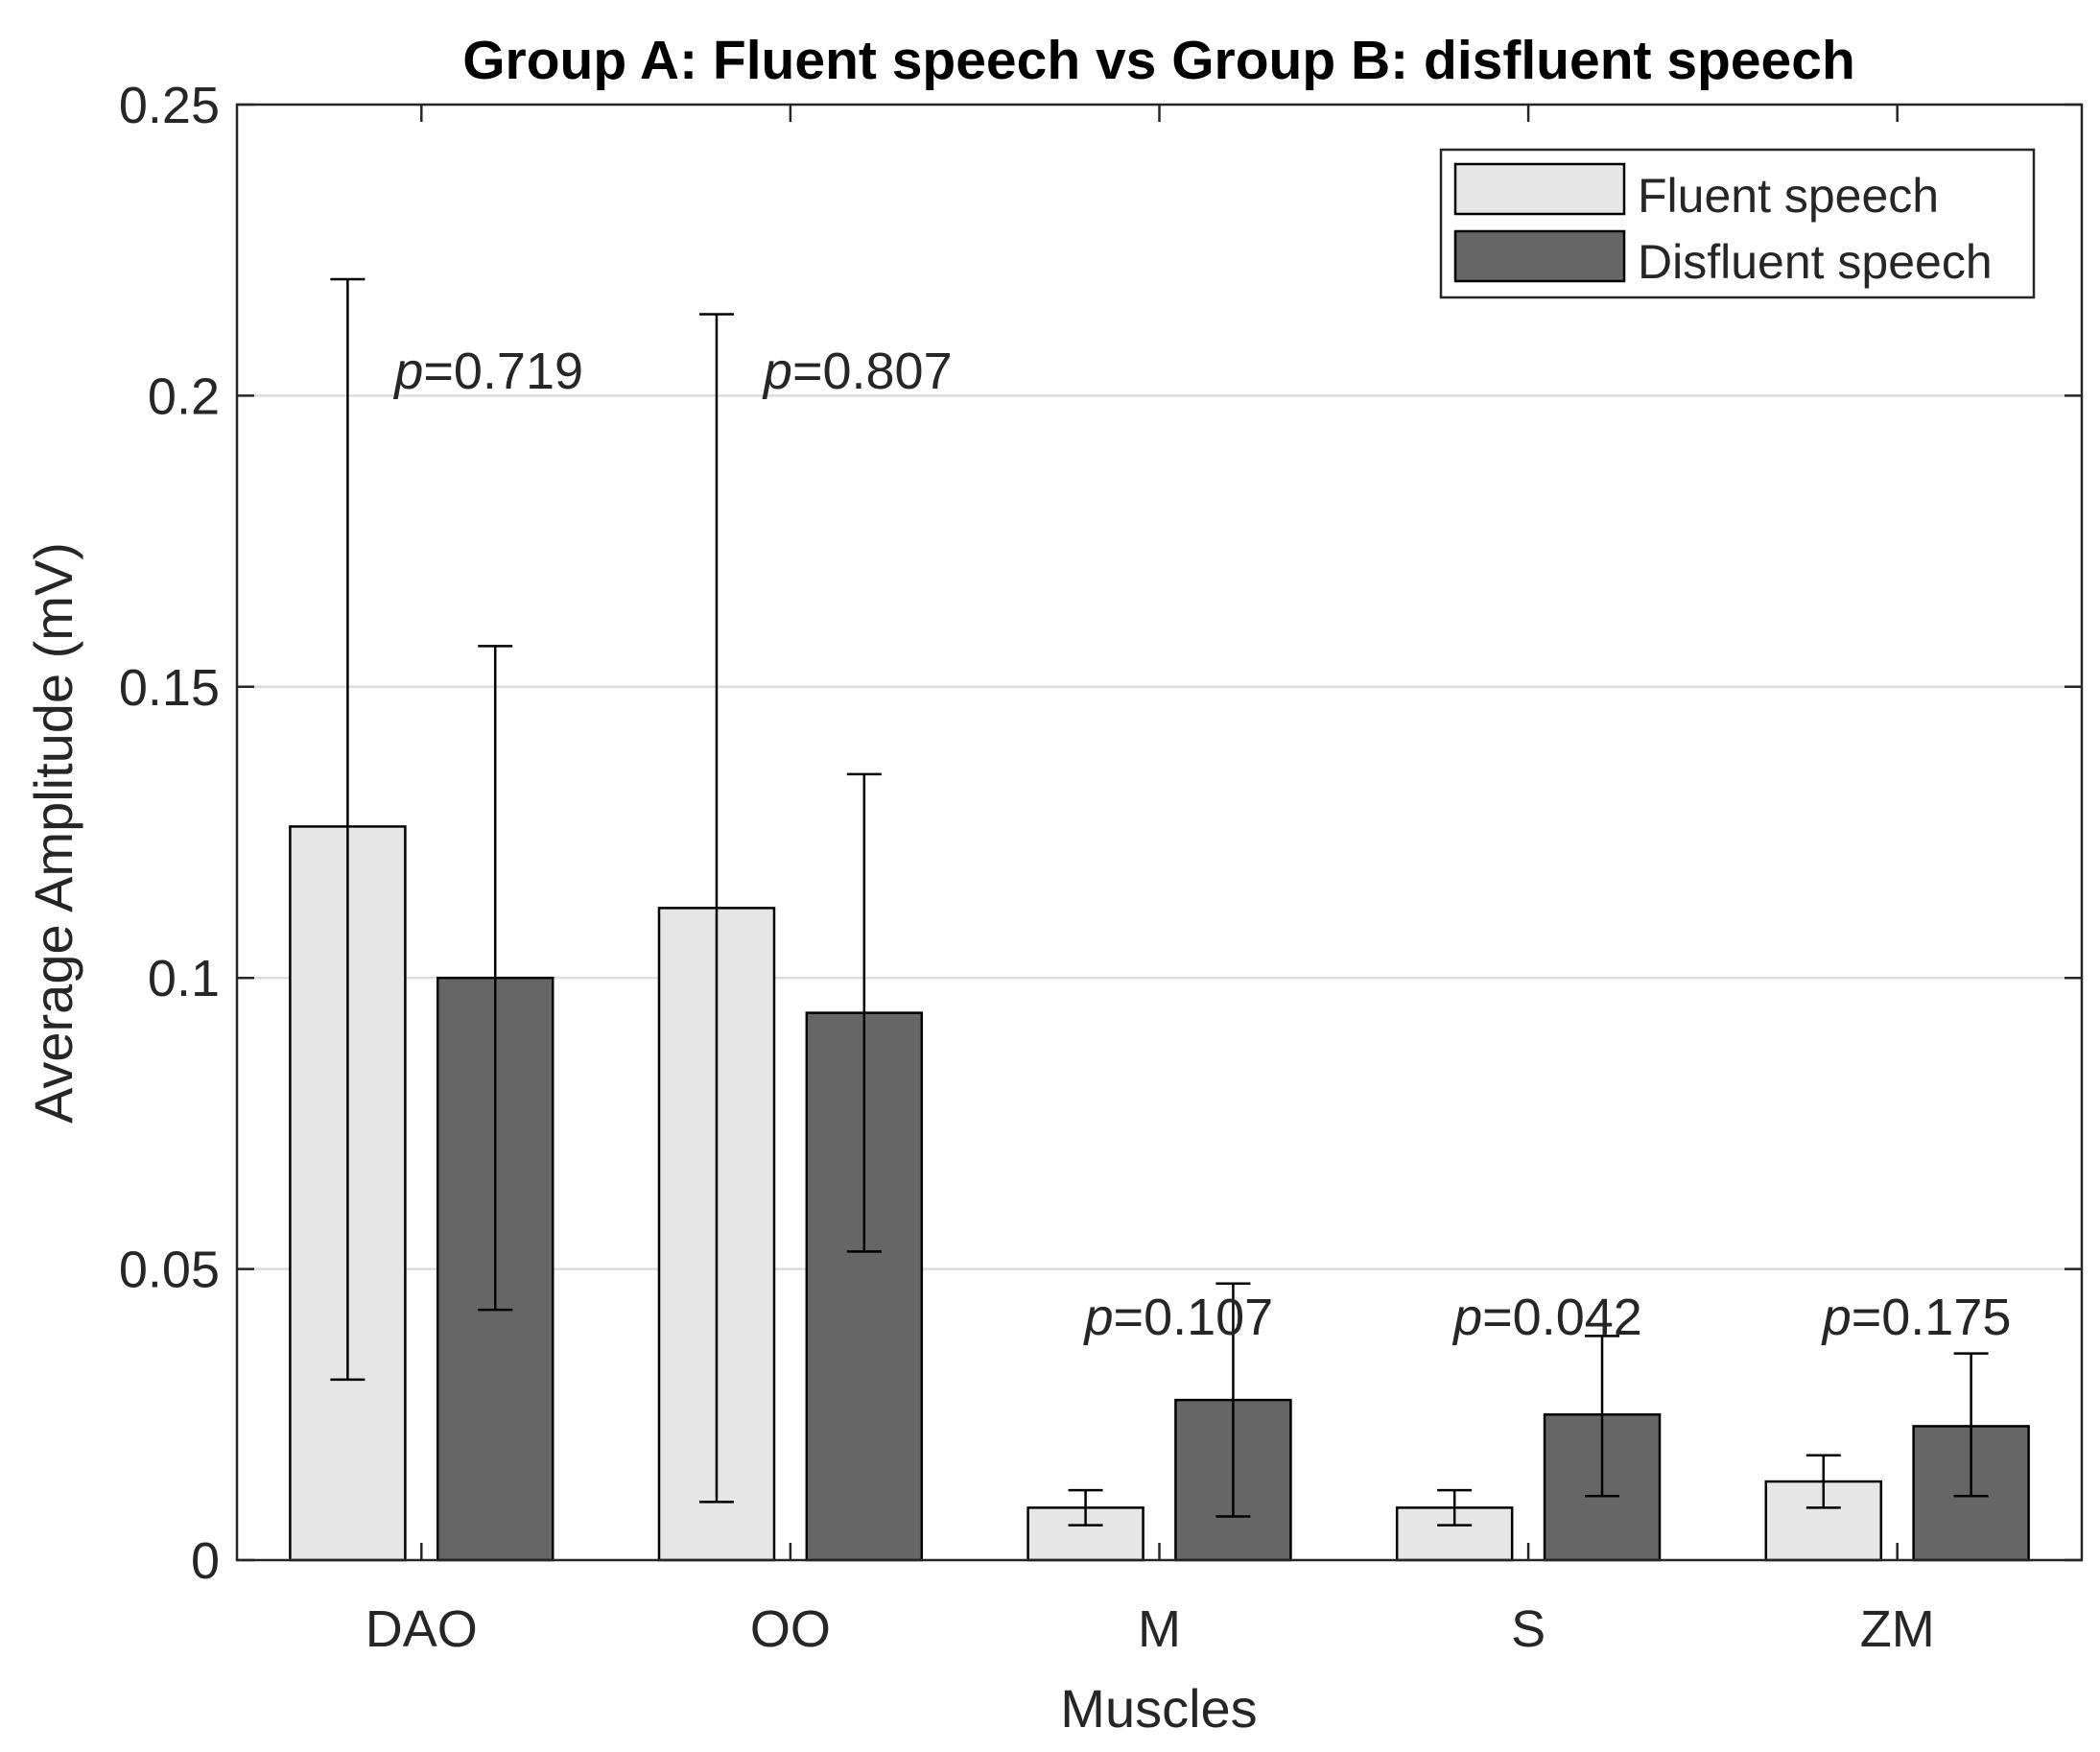 Image resolution: width=2100 pixels, height=1752 pixels. Describe the element at coordinates (790, 1629) in the screenshot. I see `x-tick-label: OO` at that location.